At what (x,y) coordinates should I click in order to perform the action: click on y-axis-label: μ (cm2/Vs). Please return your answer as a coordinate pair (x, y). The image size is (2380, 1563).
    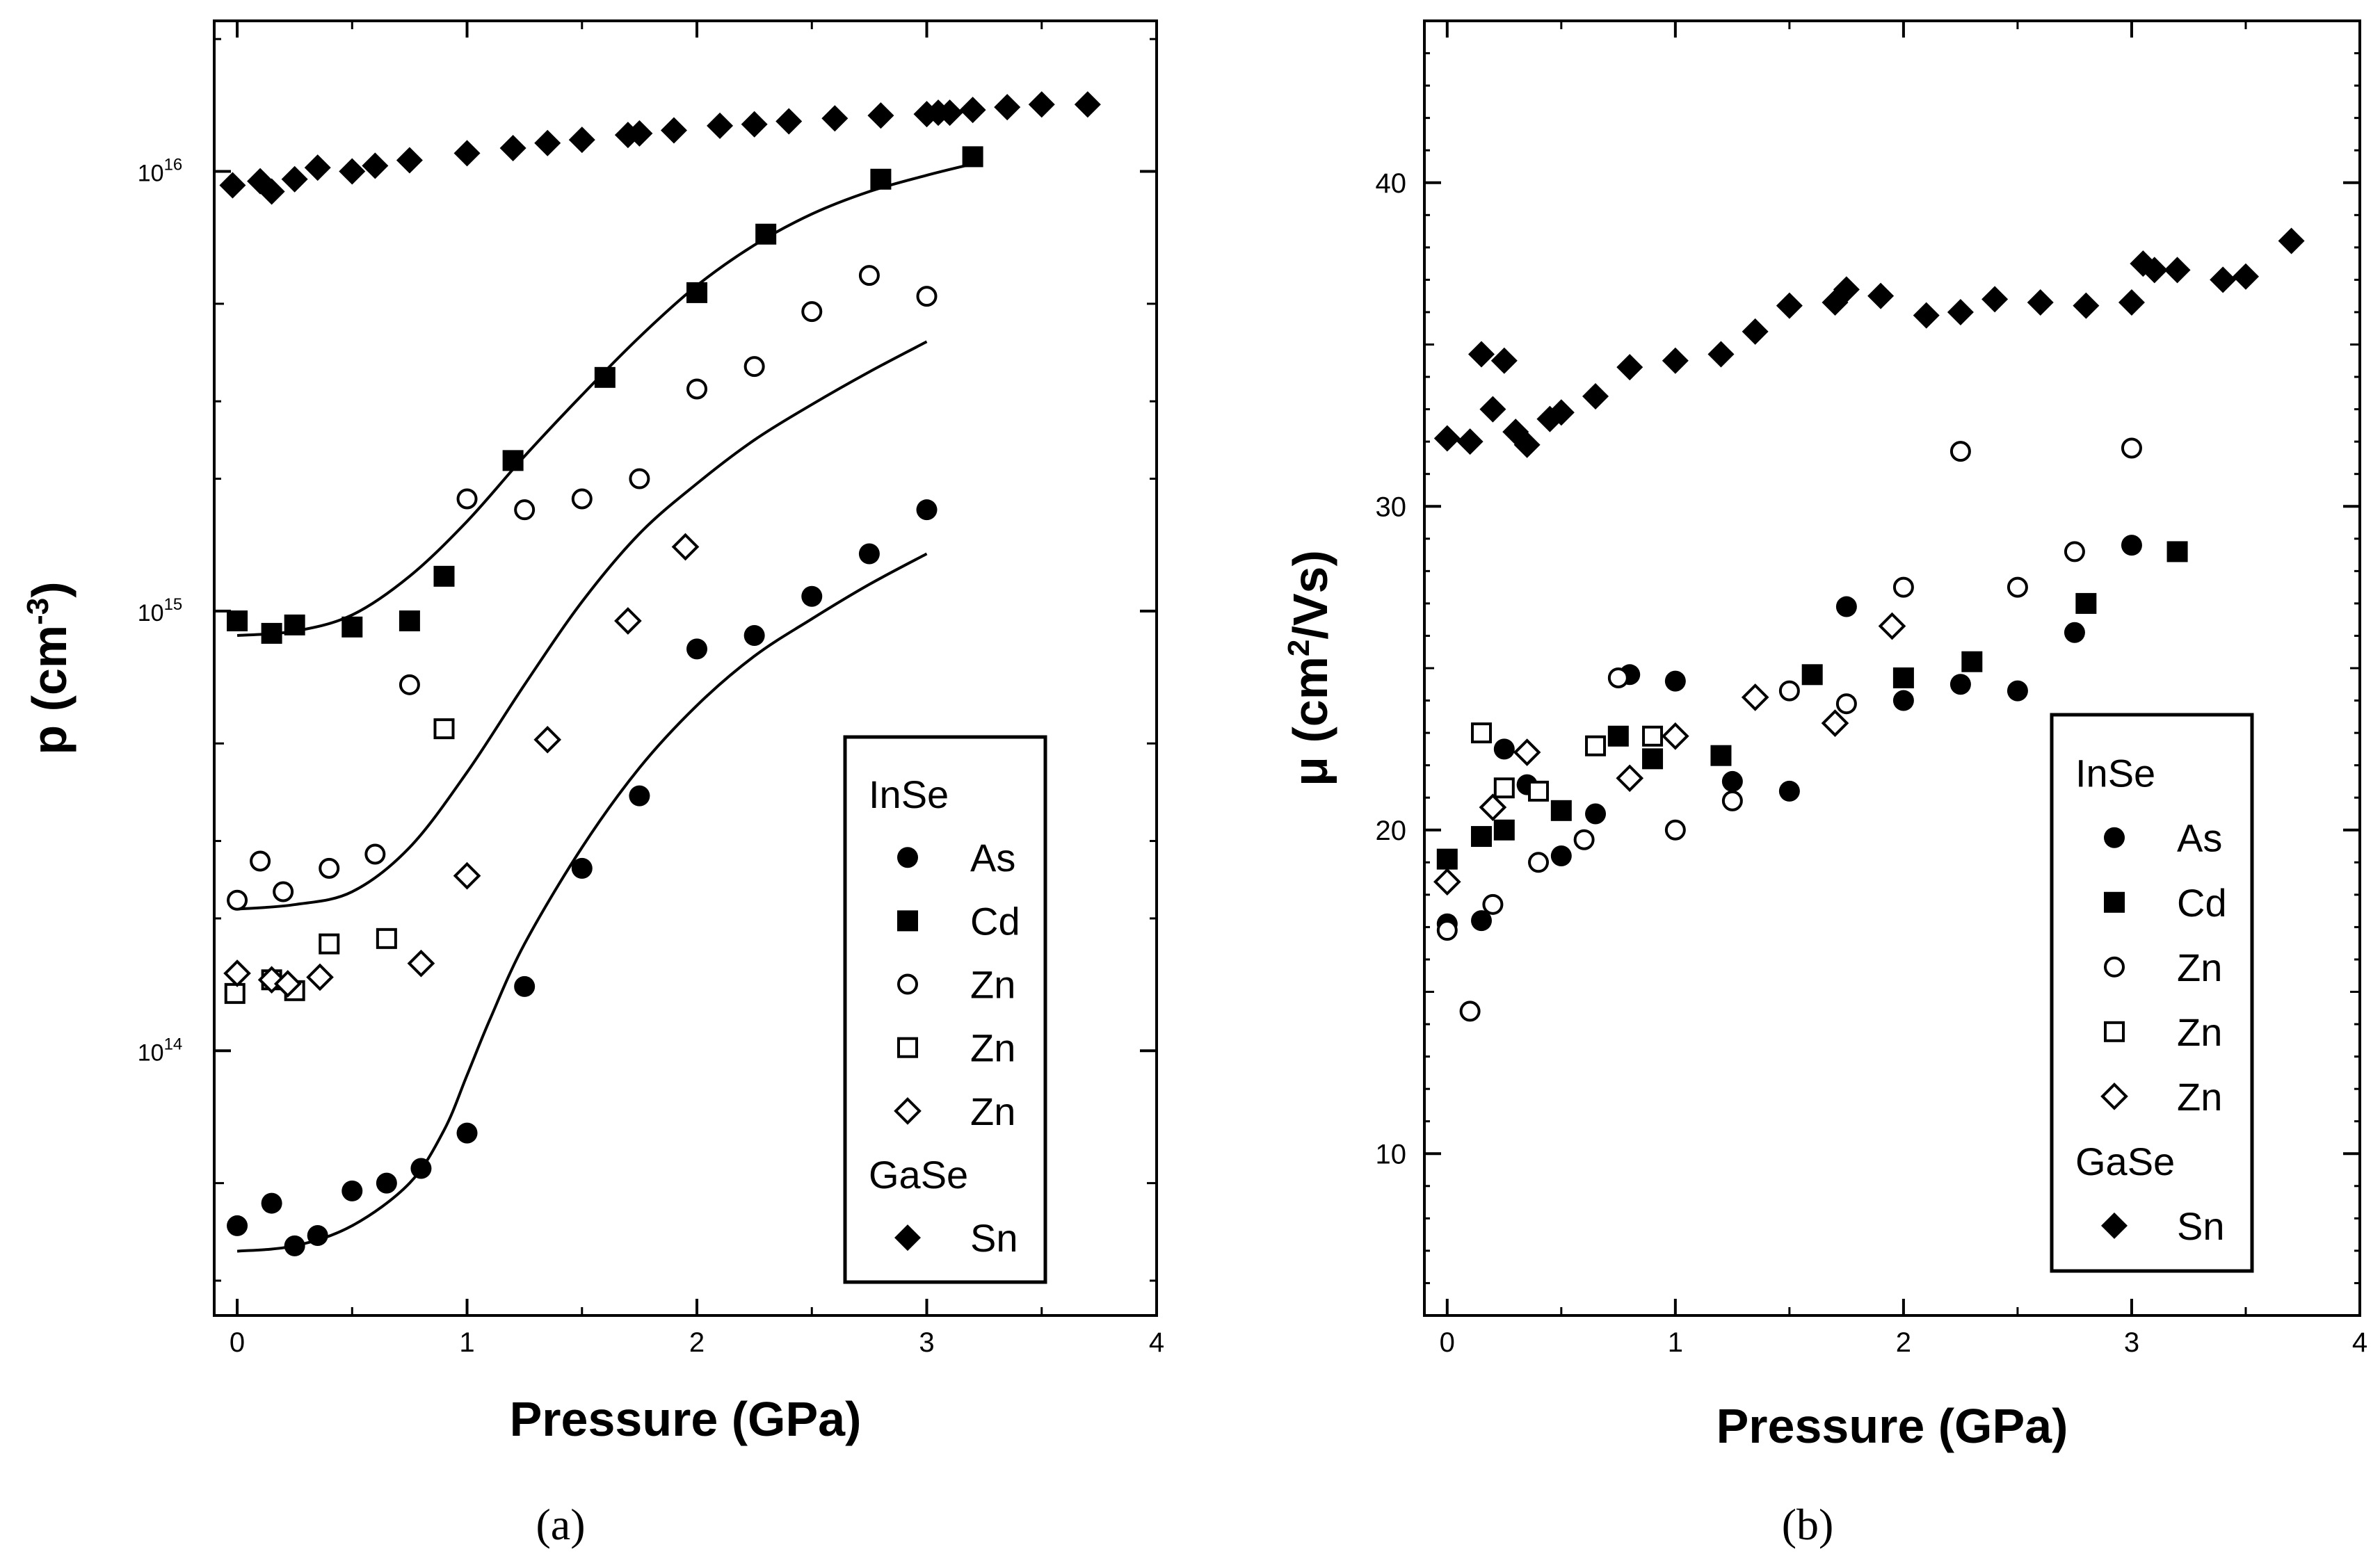
    Looking at the image, I should click on (1309, 668).